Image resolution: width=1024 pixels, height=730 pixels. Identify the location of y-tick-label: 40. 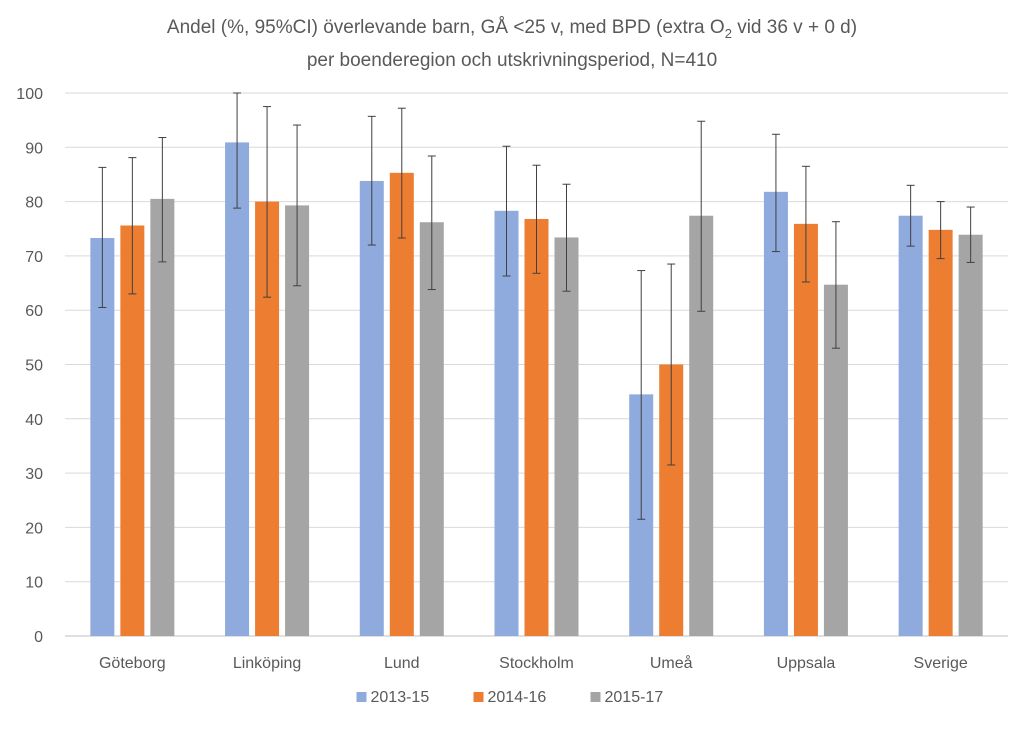
(34, 420).